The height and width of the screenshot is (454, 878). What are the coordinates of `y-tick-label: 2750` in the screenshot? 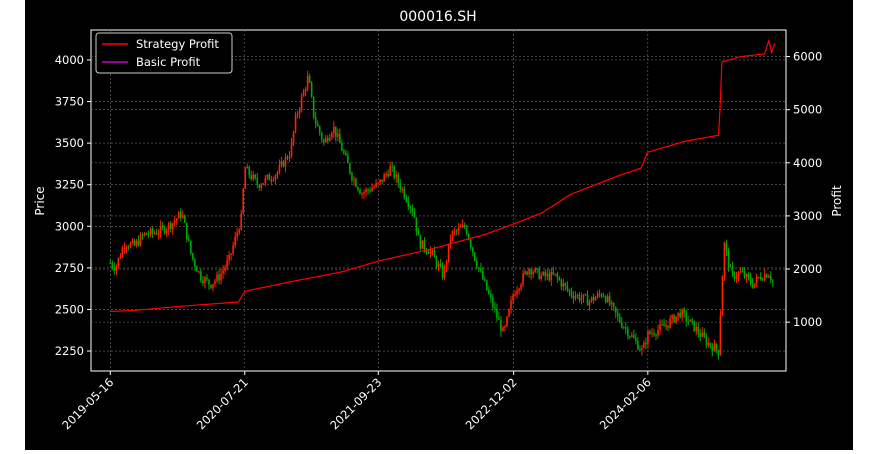 It's located at (69, 268).